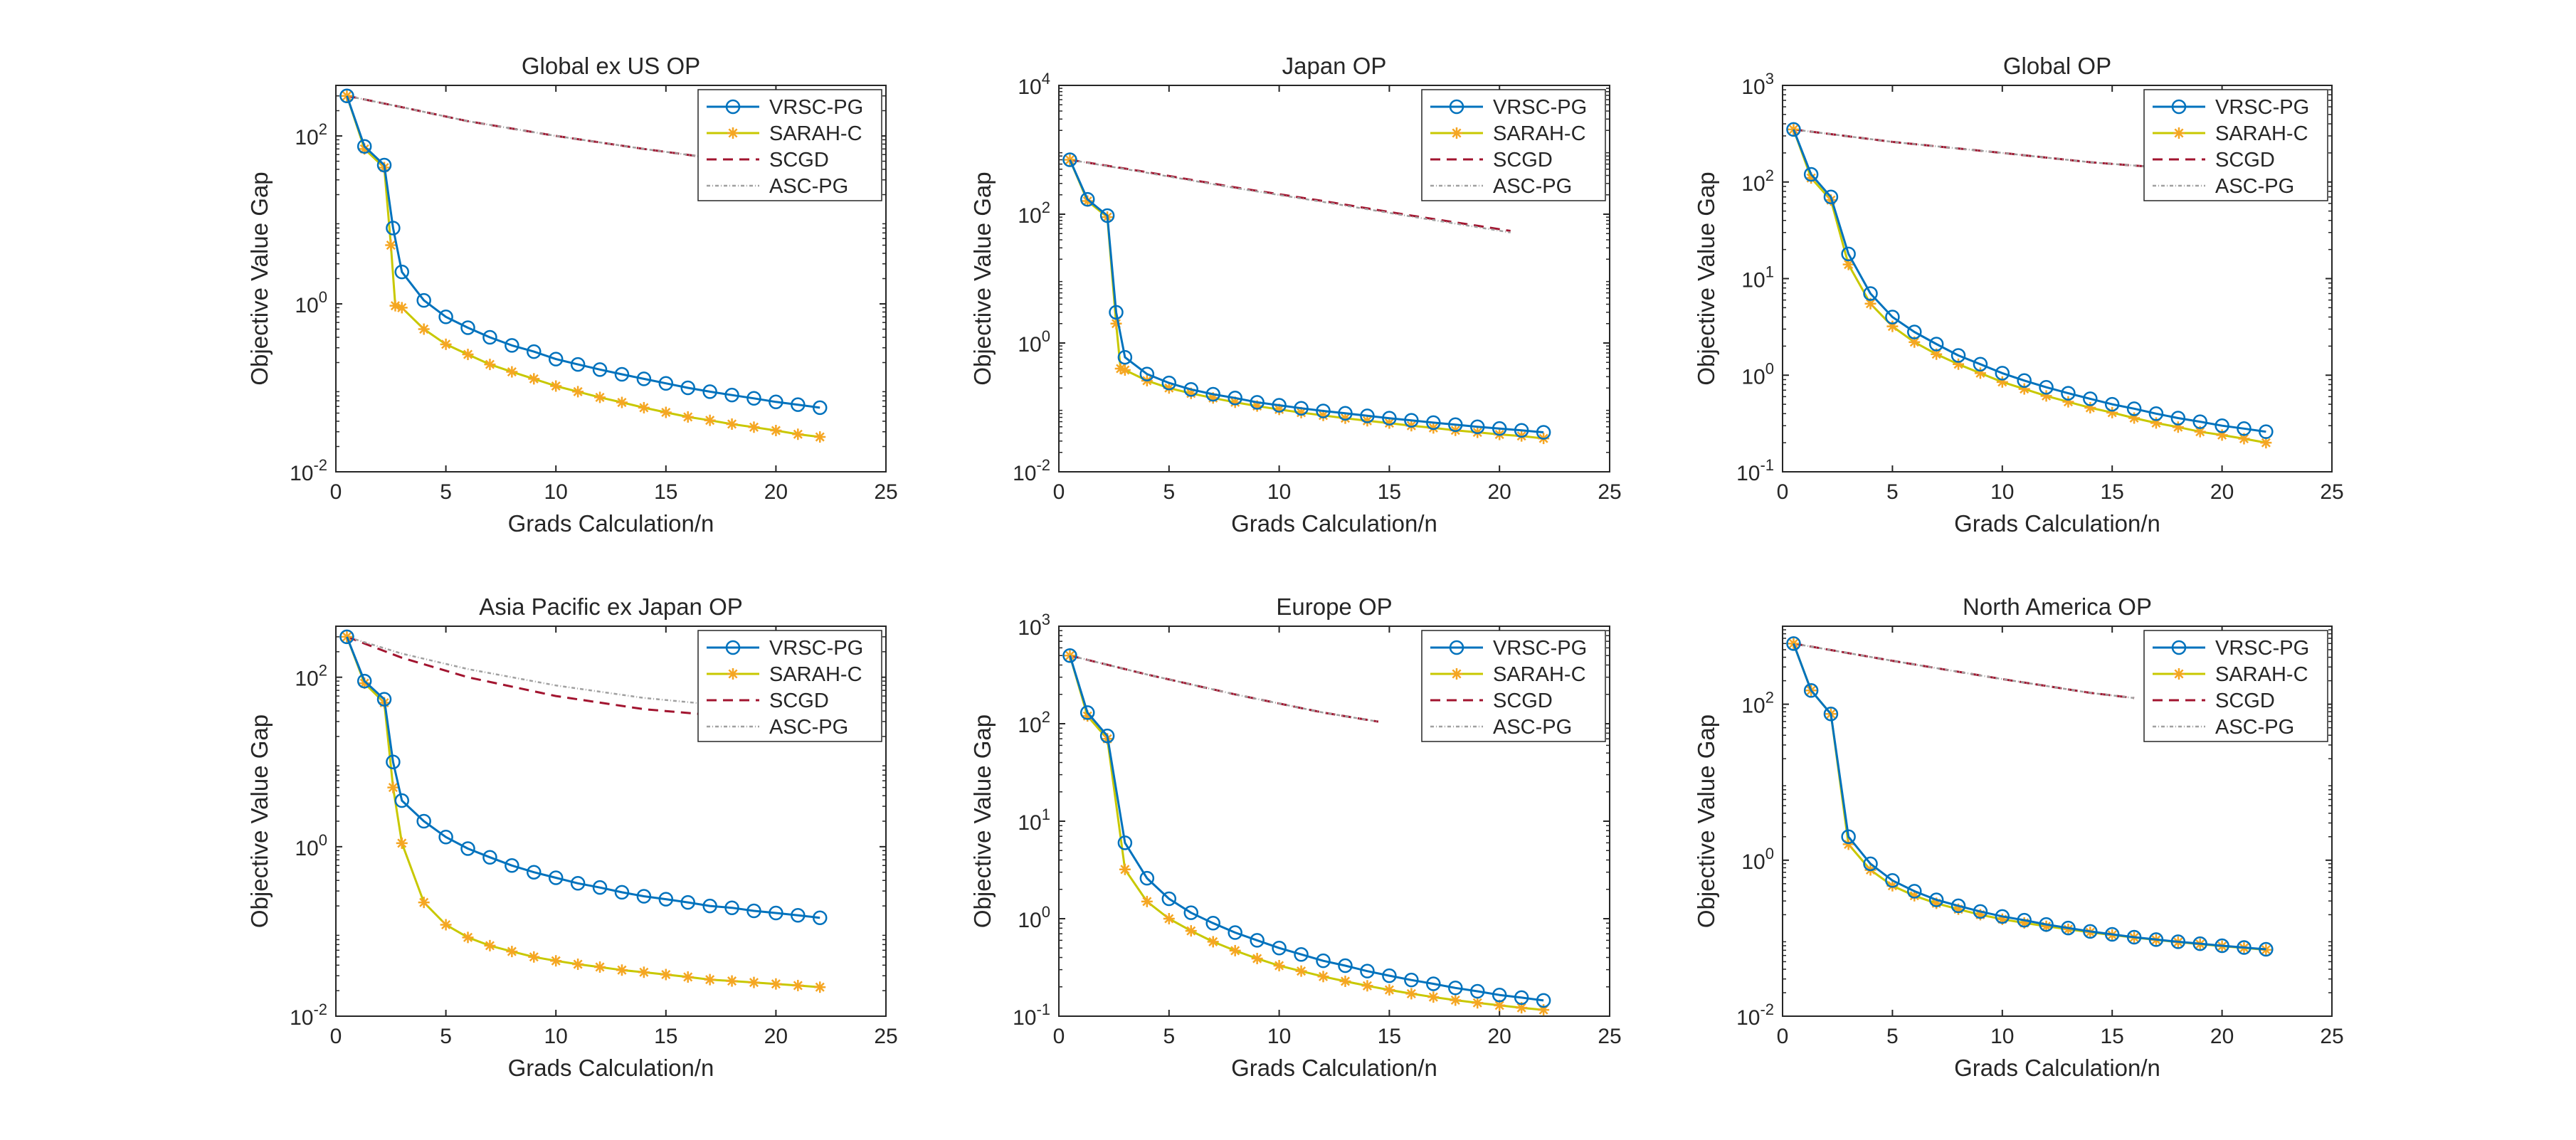 This screenshot has height=1140, width=2576. I want to click on legend-label: ASC-PG, so click(1532, 186).